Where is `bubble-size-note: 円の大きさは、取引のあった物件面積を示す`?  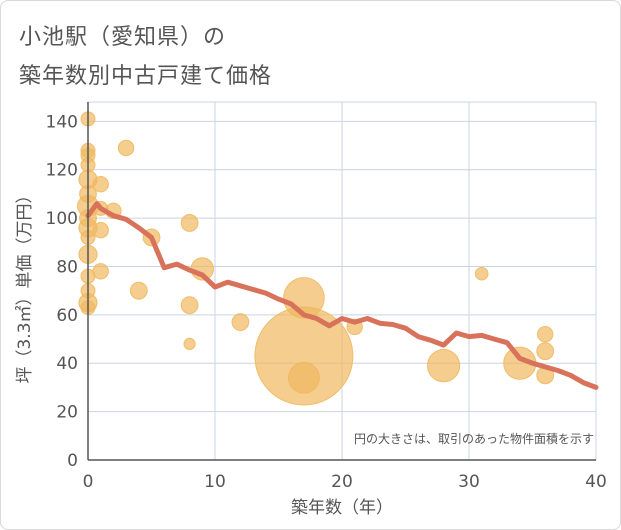
bubble-size-note: 円の大きさは、取引のあった物件面積を示す is located at coordinates (474, 438).